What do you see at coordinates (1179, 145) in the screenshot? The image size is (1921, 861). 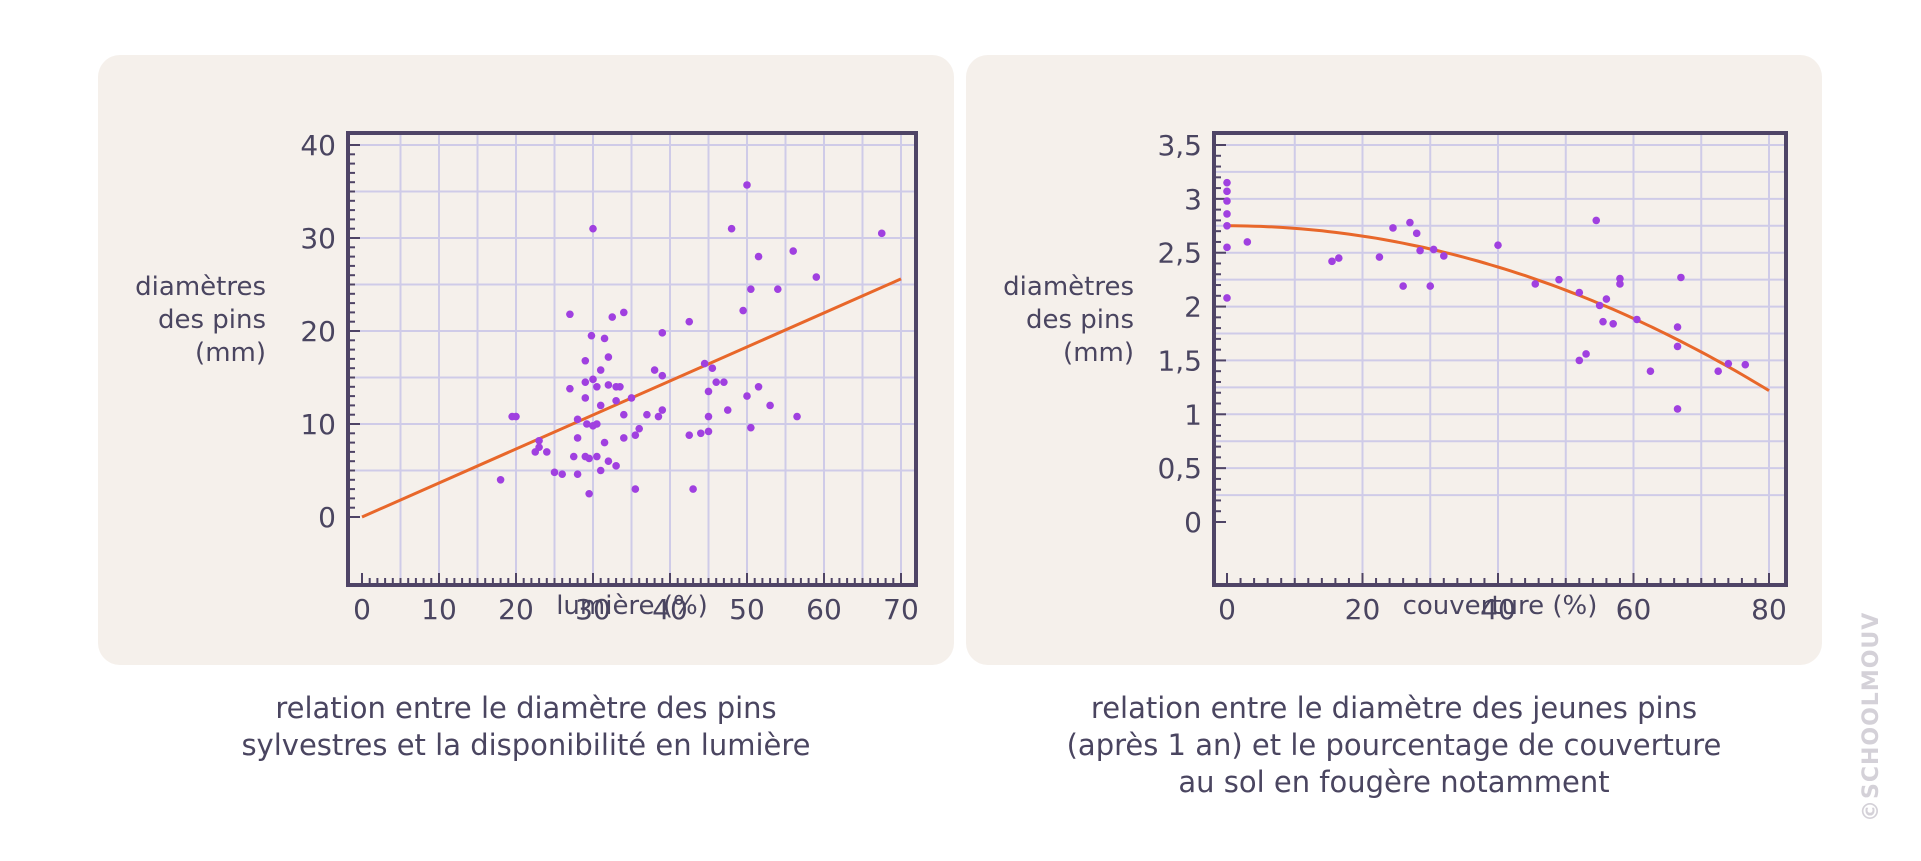 I see `y-tick-label: 3,5` at bounding box center [1179, 145].